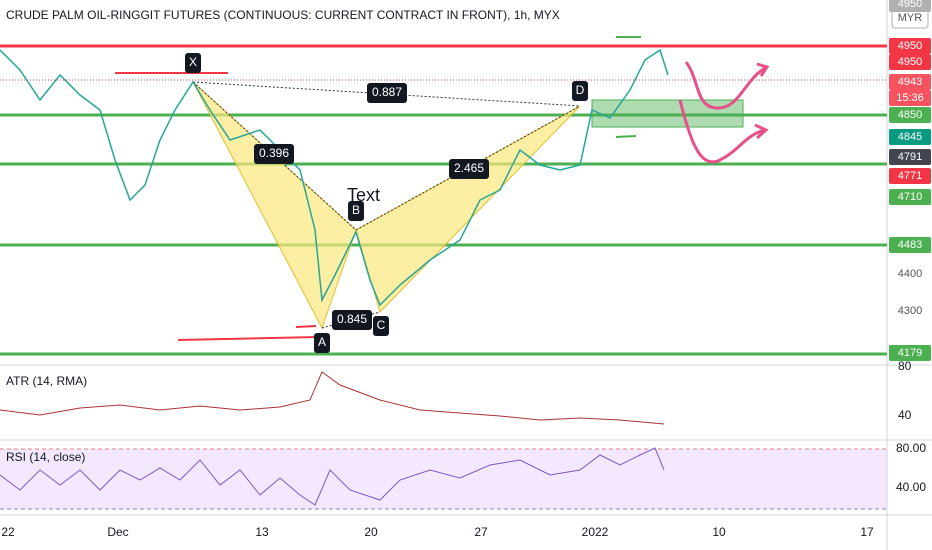  Describe the element at coordinates (8, 532) in the screenshot. I see `x-tick-label: 22` at that location.